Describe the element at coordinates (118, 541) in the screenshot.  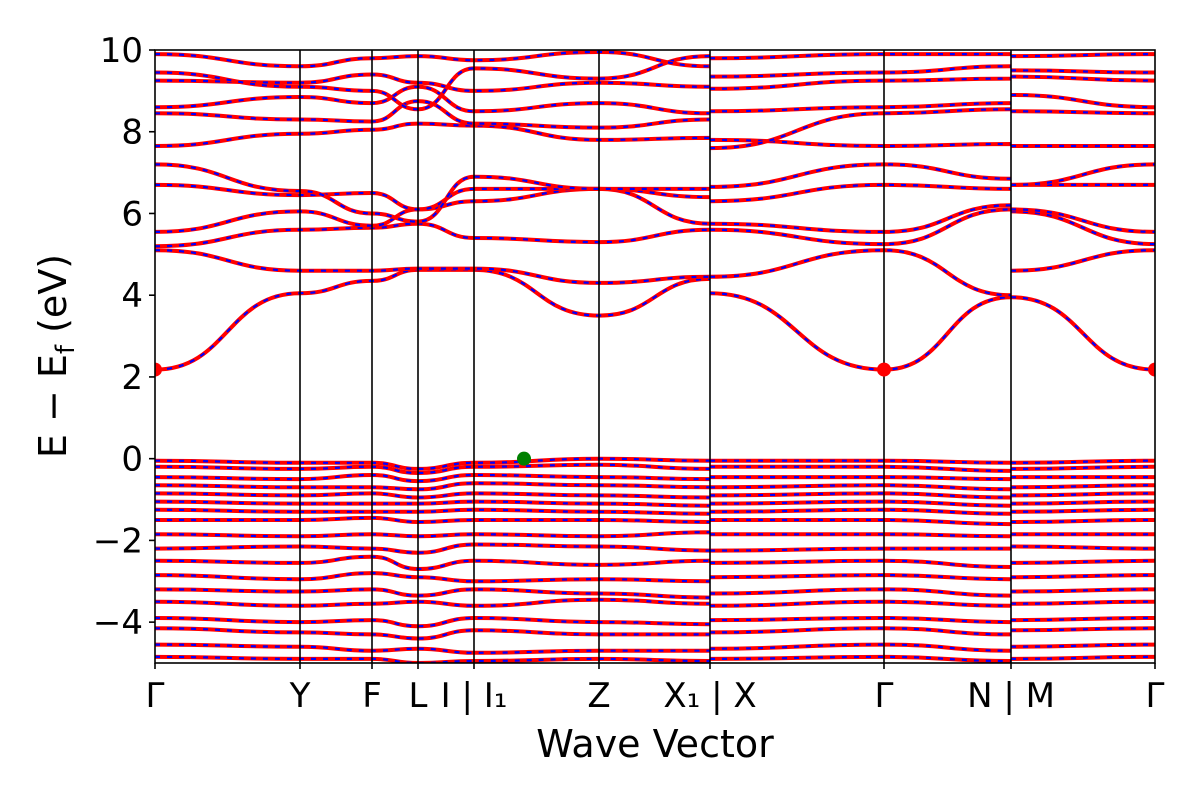
I see `y-tick-label: −2` at that location.